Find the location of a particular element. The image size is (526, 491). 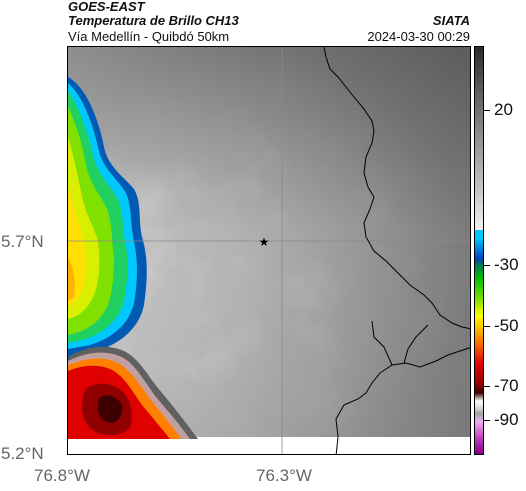

lon-label-76.3: 76.3°W is located at coordinates (284, 475).